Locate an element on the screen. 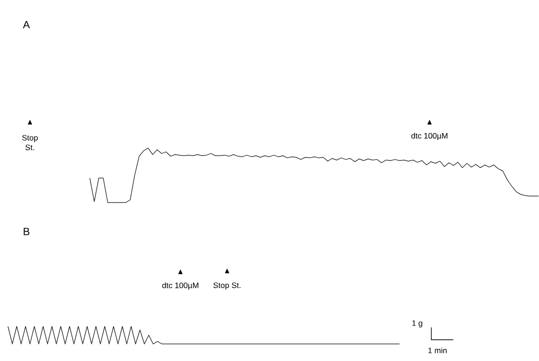 The height and width of the screenshot is (361, 539). chart-title: B is located at coordinates (27, 232).